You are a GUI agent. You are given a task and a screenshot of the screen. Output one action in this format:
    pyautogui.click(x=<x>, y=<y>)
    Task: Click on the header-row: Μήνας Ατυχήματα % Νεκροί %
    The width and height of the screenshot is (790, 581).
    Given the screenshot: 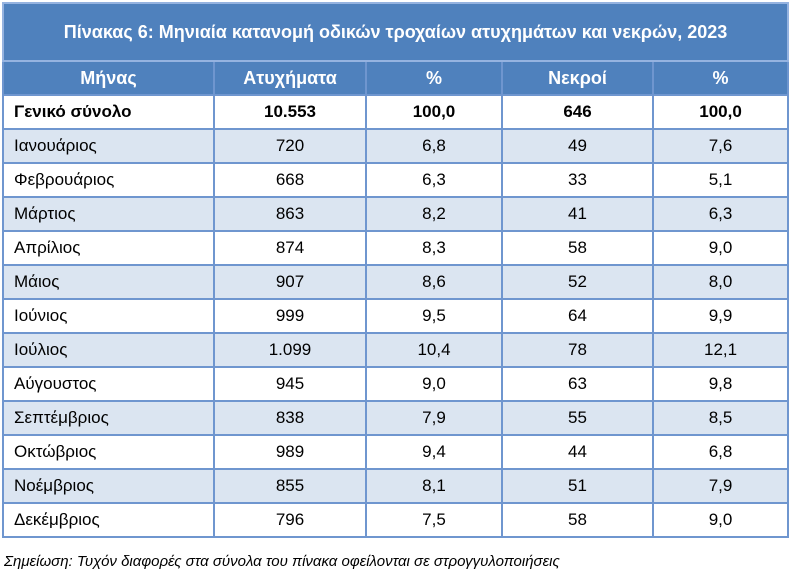 What is the action you would take?
    pyautogui.click(x=396, y=78)
    